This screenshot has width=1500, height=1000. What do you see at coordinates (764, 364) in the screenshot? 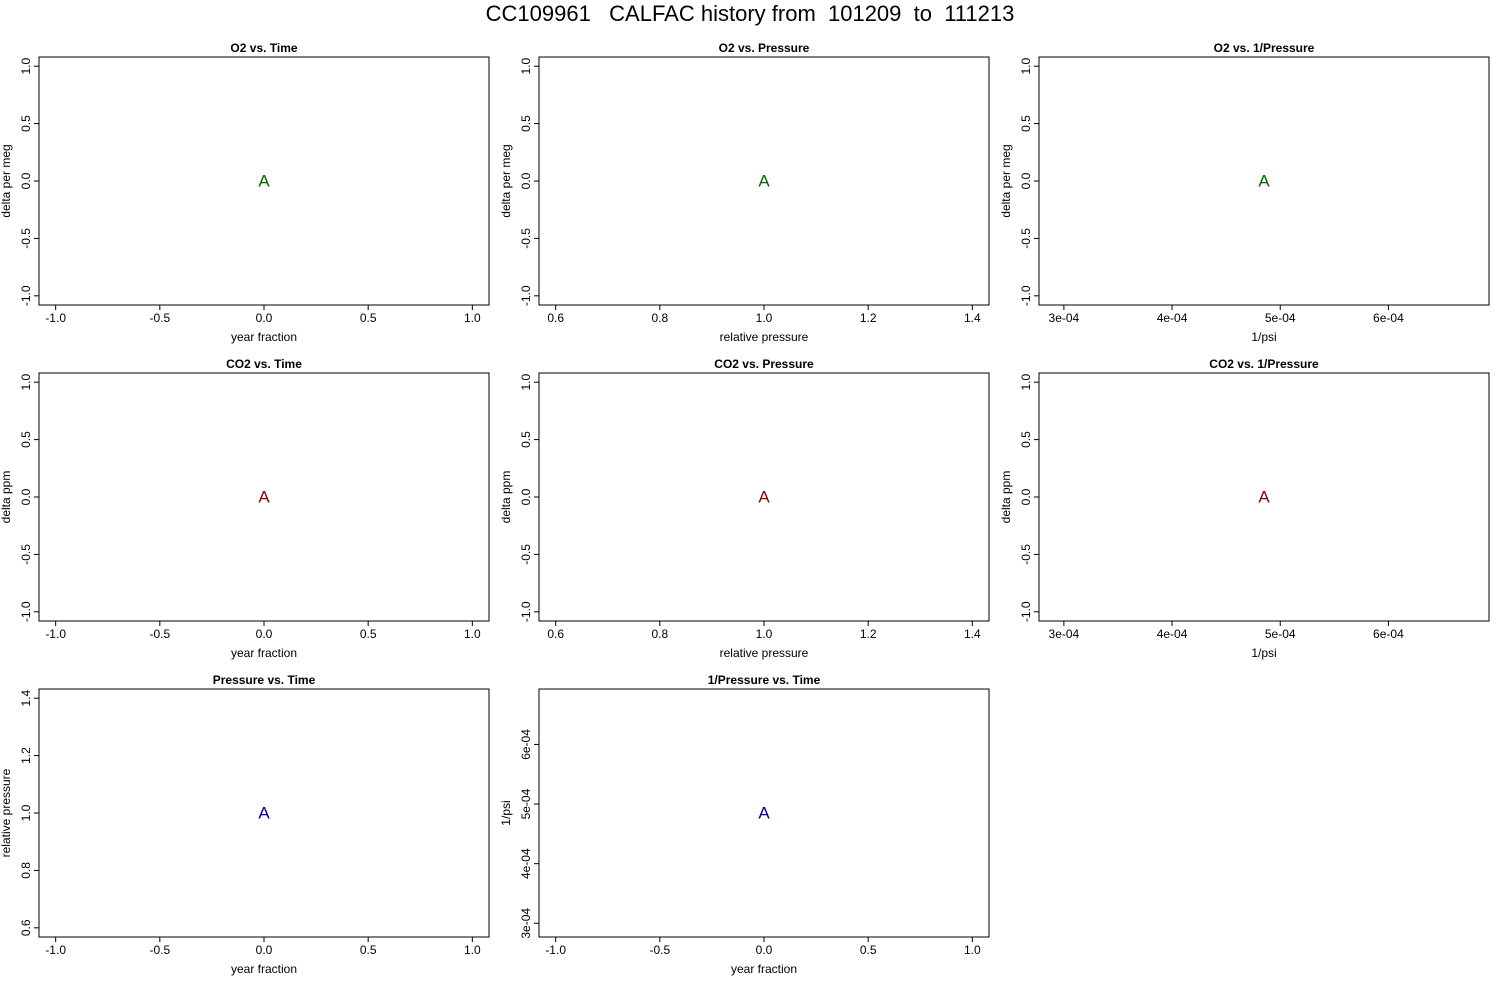
I see `panel-title: CO2 vs. Pressure` at bounding box center [764, 364].